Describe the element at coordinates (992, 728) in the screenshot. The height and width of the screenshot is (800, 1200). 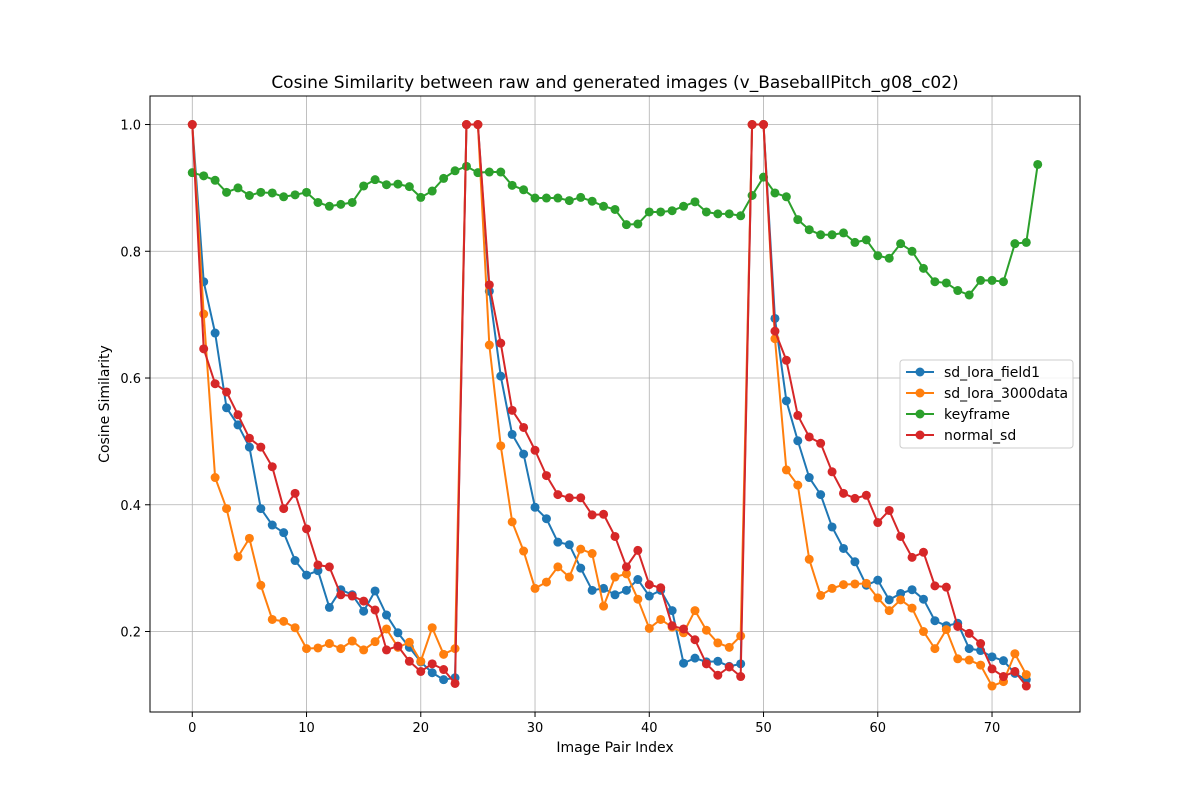
I see `x-tick-label: 70` at that location.